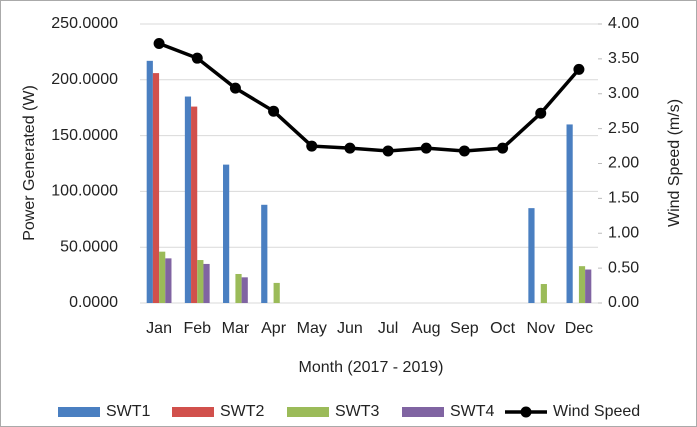  What do you see at coordinates (128, 411) in the screenshot?
I see `legend-label: SWT1` at bounding box center [128, 411].